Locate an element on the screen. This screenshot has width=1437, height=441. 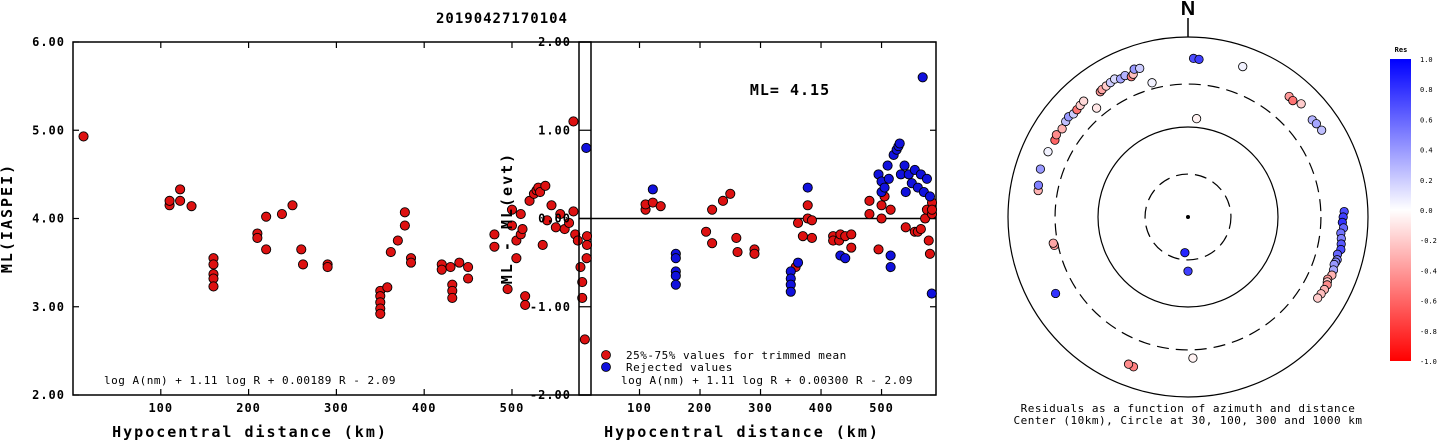
colorbar-tick-label: 0.6 is located at coordinates (1426, 120).